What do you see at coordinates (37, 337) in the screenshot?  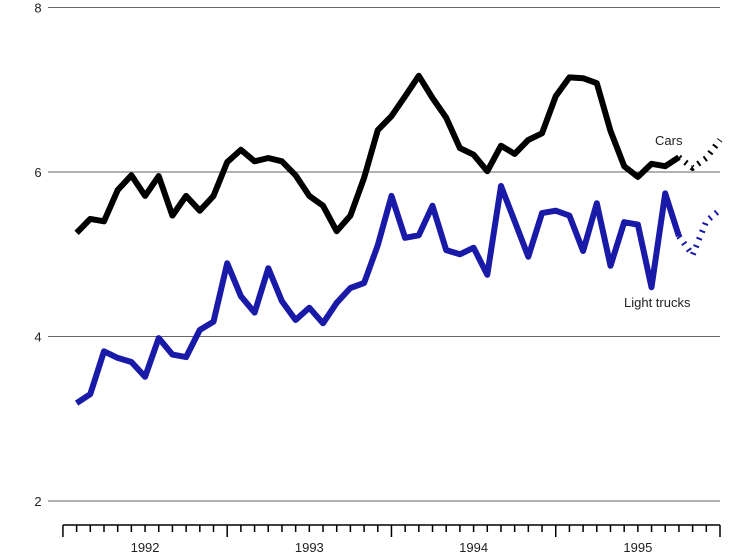 I see `y-tick-label: 4` at bounding box center [37, 337].